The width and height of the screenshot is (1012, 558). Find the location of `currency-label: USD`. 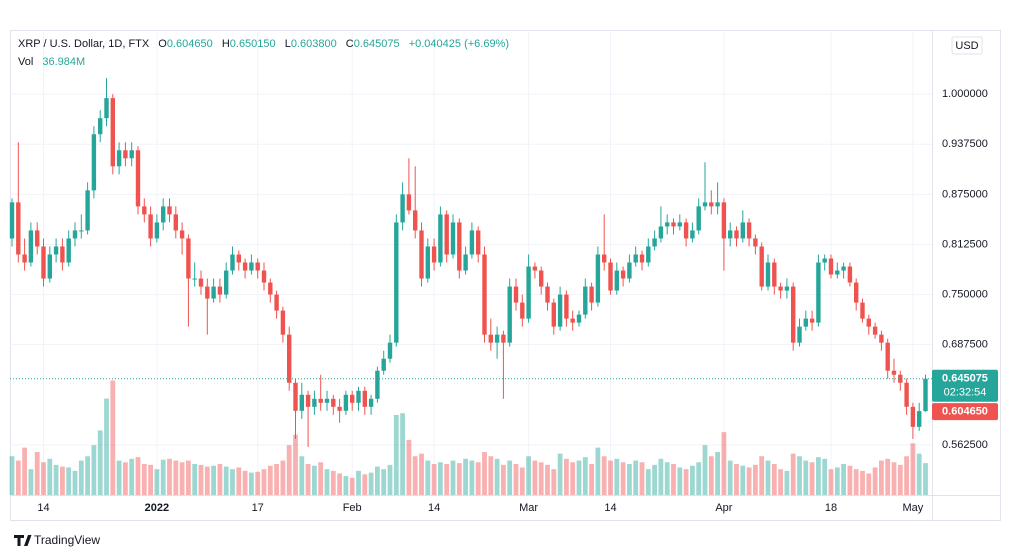

currency-label: USD is located at coordinates (966, 46).